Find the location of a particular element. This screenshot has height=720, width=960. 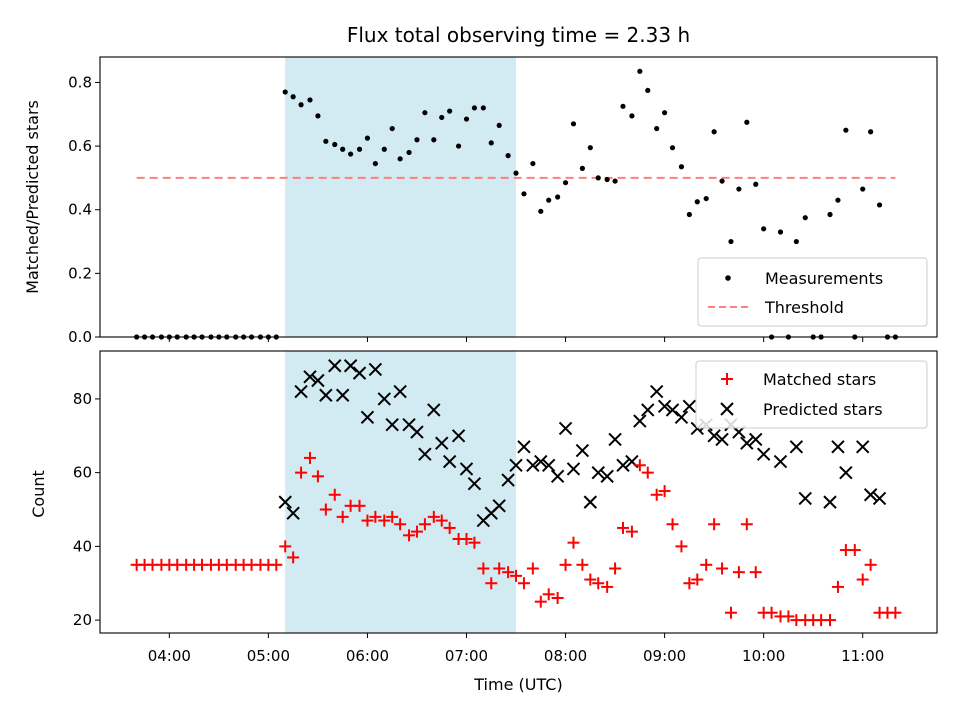

legend-predicted-label: Predicted stars is located at coordinates (823, 409).